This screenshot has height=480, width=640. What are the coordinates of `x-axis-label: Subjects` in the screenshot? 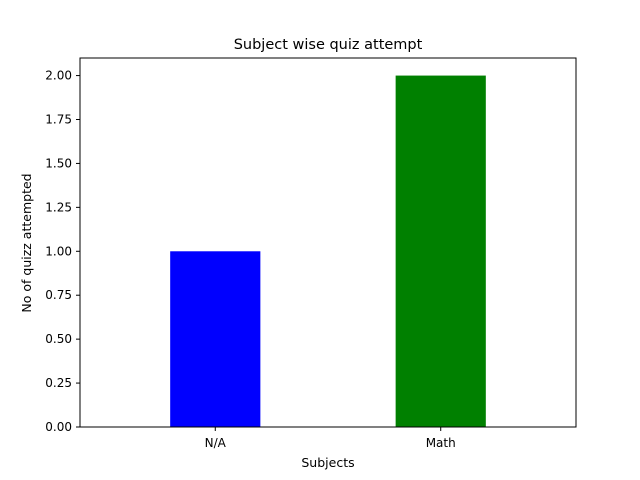 It's located at (327, 462).